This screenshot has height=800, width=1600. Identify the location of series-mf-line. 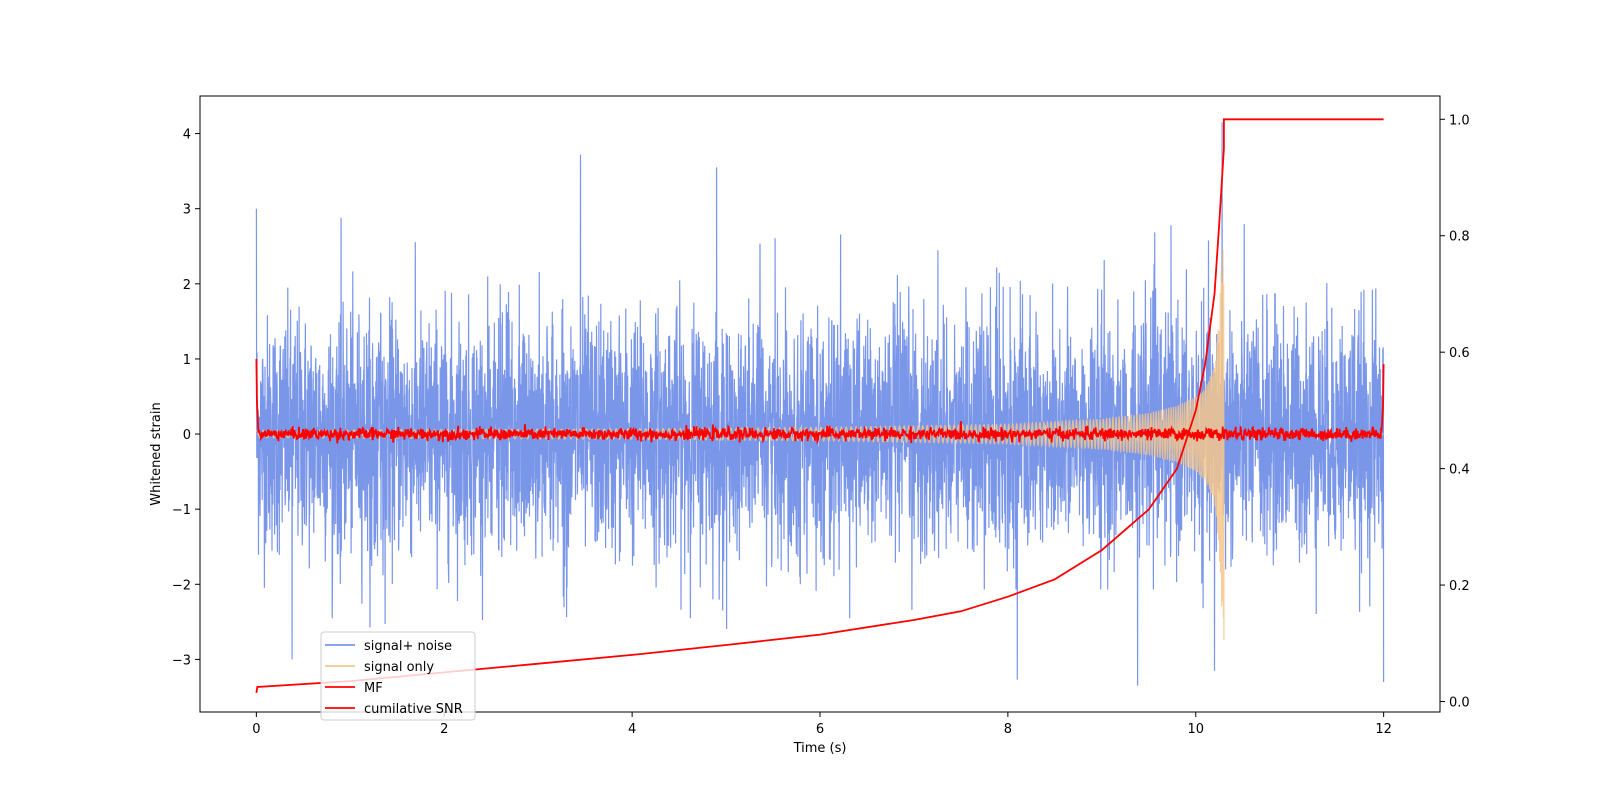
(820, 401).